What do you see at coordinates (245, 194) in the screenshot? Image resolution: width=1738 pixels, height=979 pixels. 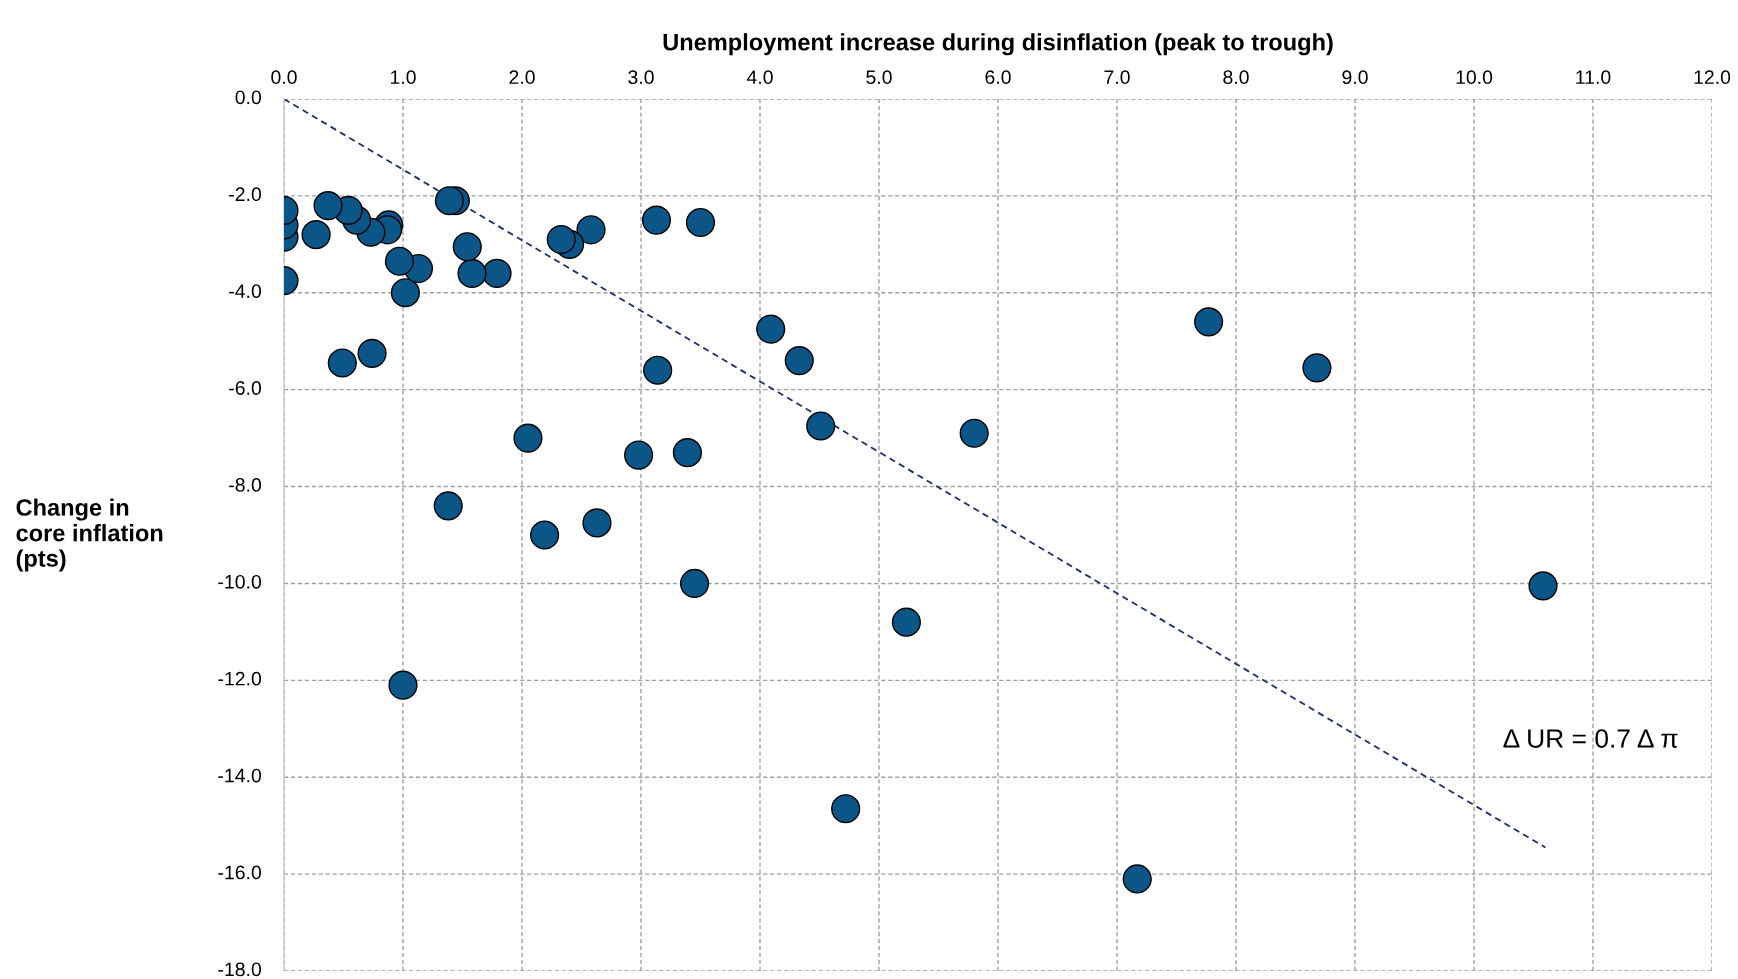 I see `y-tick-label: -2.0` at bounding box center [245, 194].